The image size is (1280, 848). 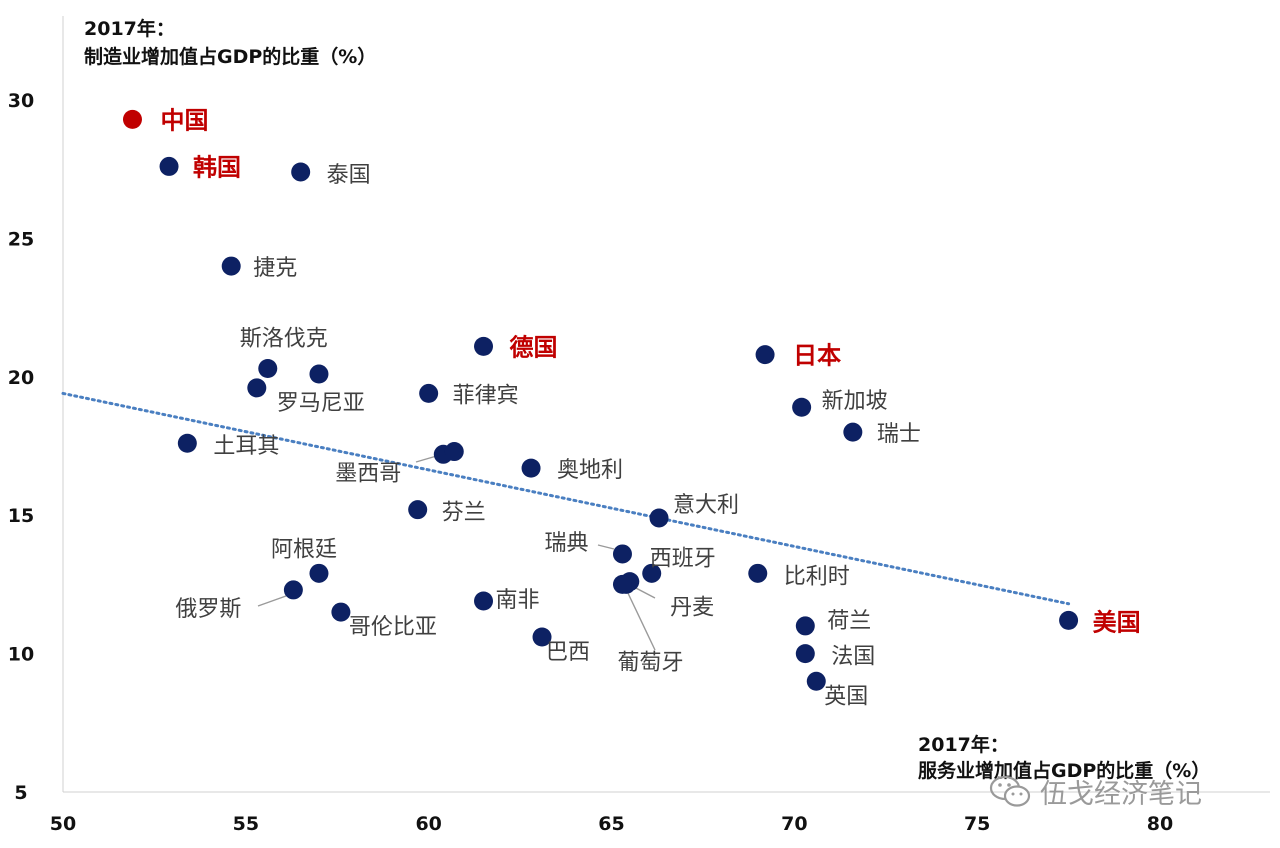 I want to click on point-label: 韩国, so click(x=217, y=167).